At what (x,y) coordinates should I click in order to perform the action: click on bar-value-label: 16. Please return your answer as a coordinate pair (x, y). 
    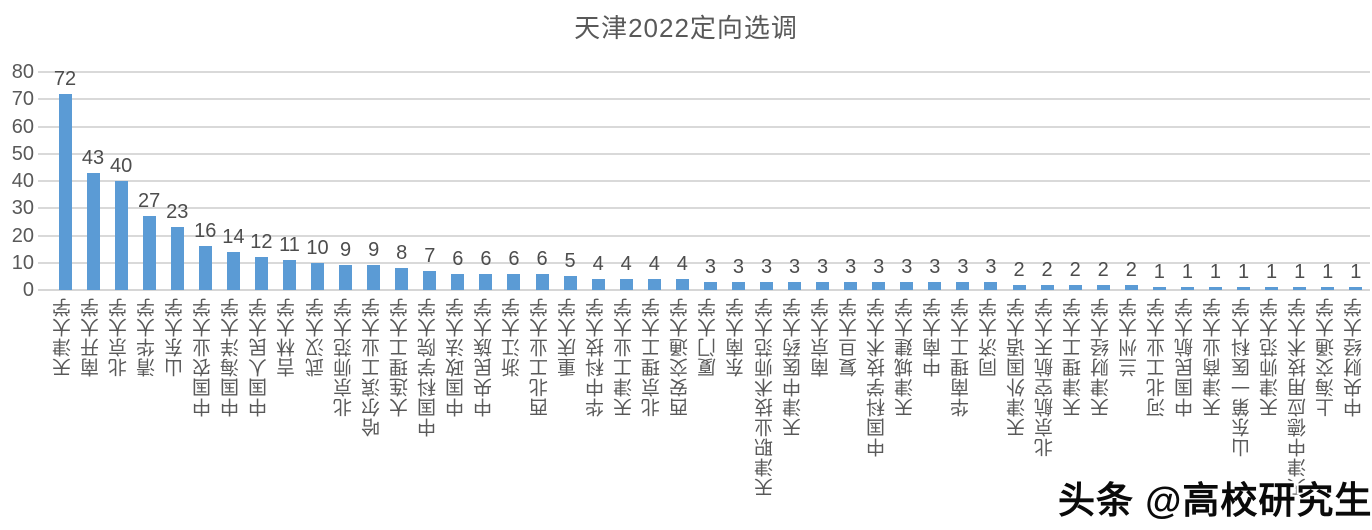
    Looking at the image, I should click on (205, 231).